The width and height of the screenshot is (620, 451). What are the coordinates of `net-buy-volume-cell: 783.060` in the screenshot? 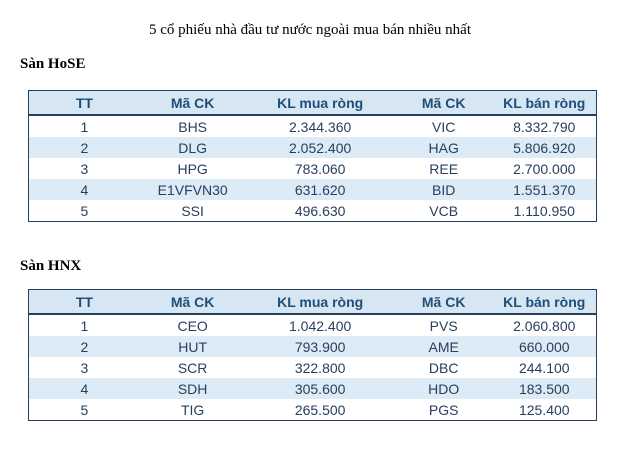 It's located at (320, 168).